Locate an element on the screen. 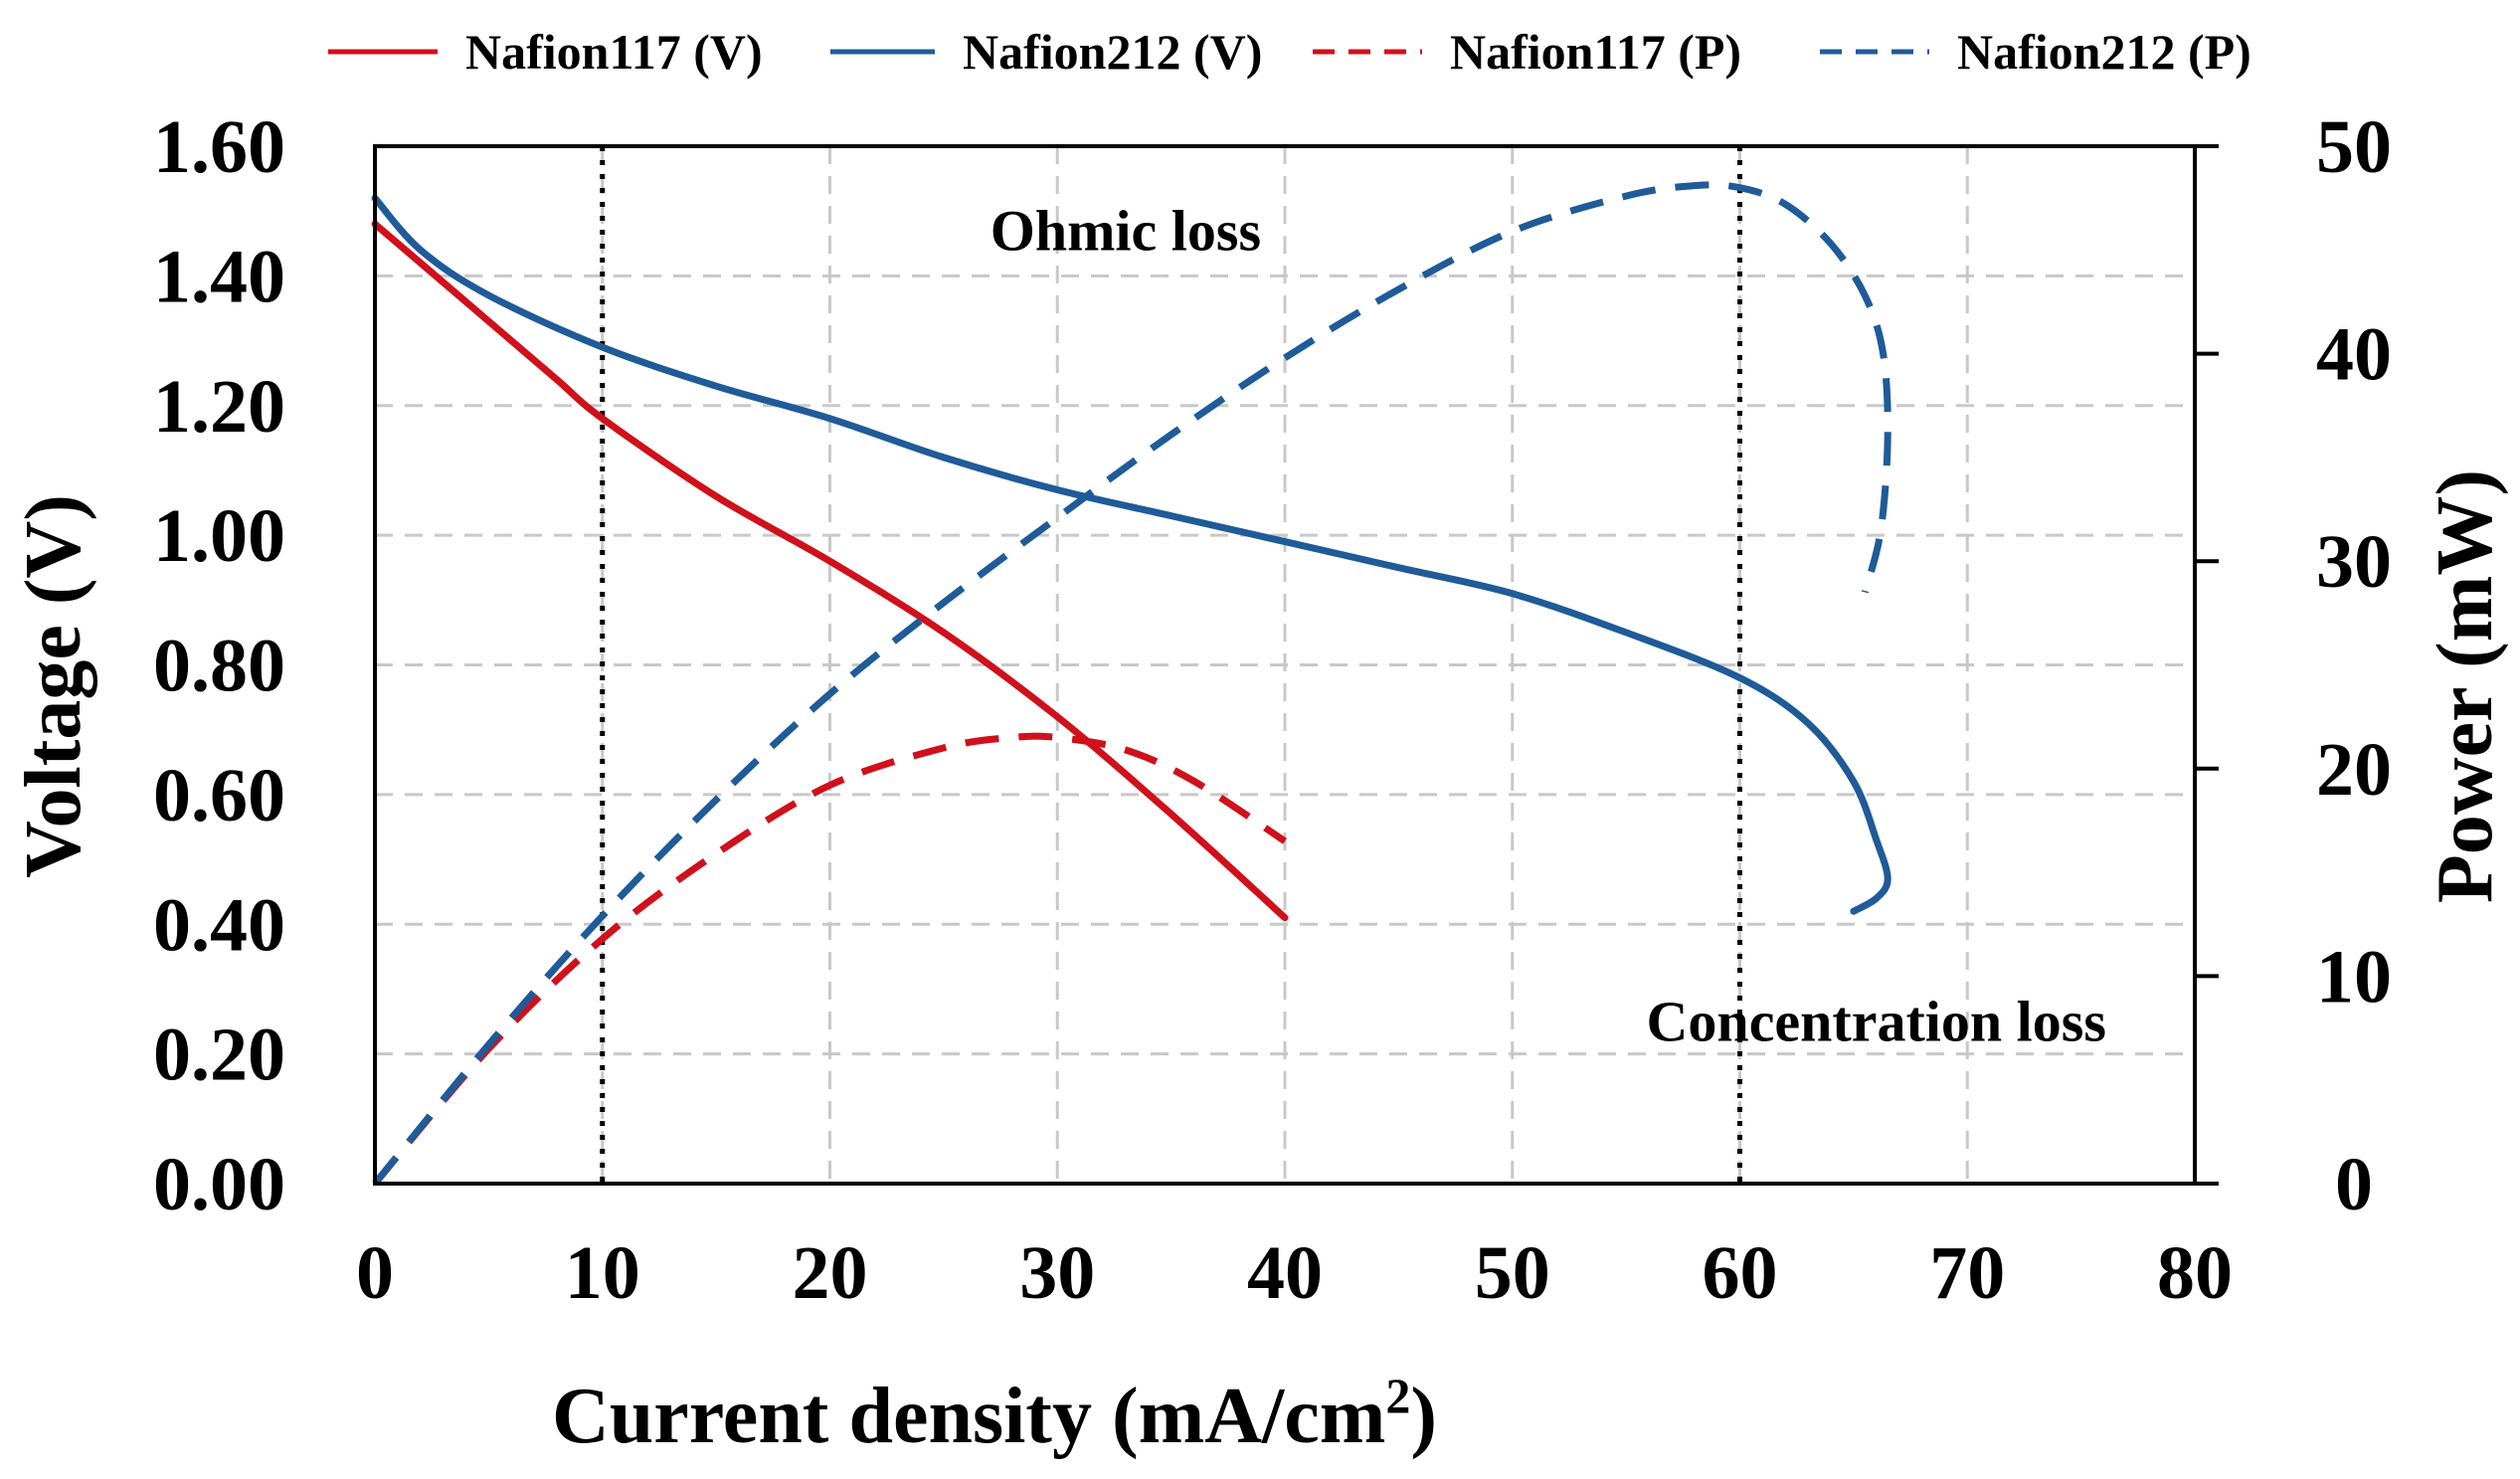  y-tick-label: 1.00 is located at coordinates (219, 536).